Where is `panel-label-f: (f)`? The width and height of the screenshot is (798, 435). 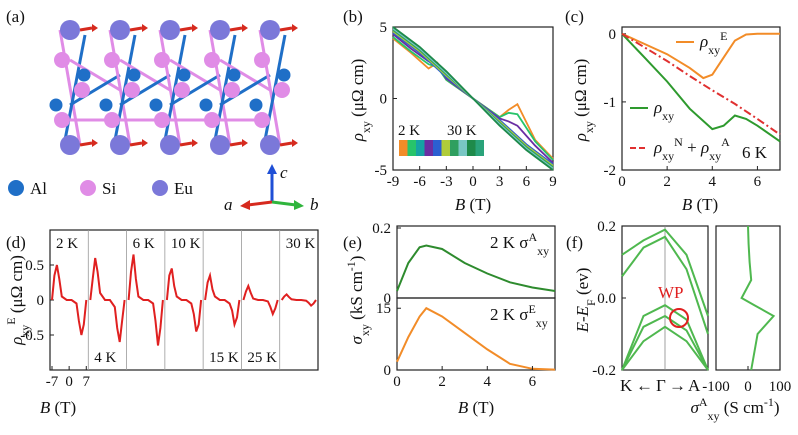 panel-label-f: (f) is located at coordinates (574, 242).